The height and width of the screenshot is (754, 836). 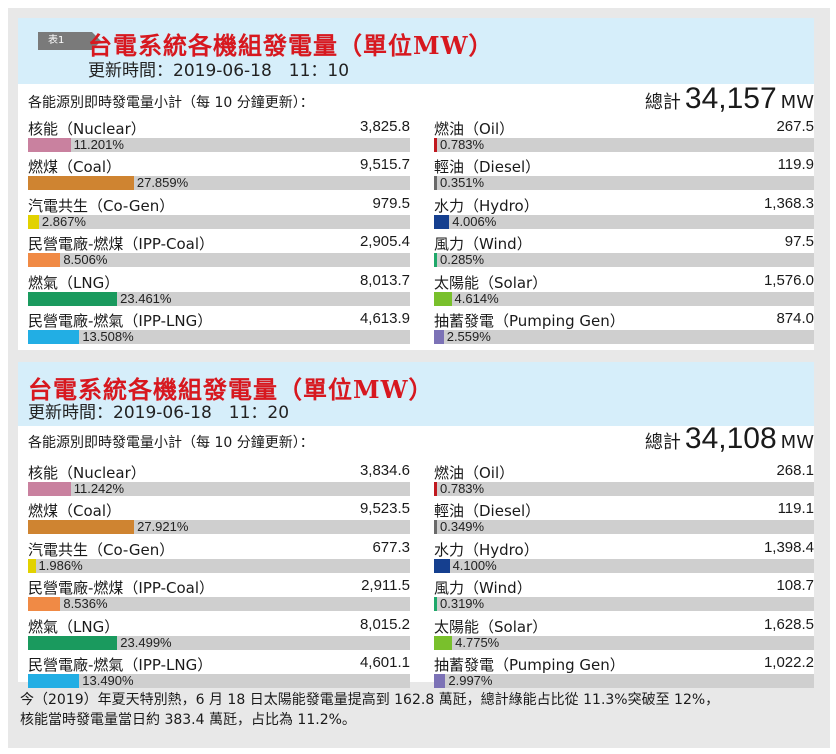 I want to click on energy-value: 3,825.8, so click(x=384, y=126).